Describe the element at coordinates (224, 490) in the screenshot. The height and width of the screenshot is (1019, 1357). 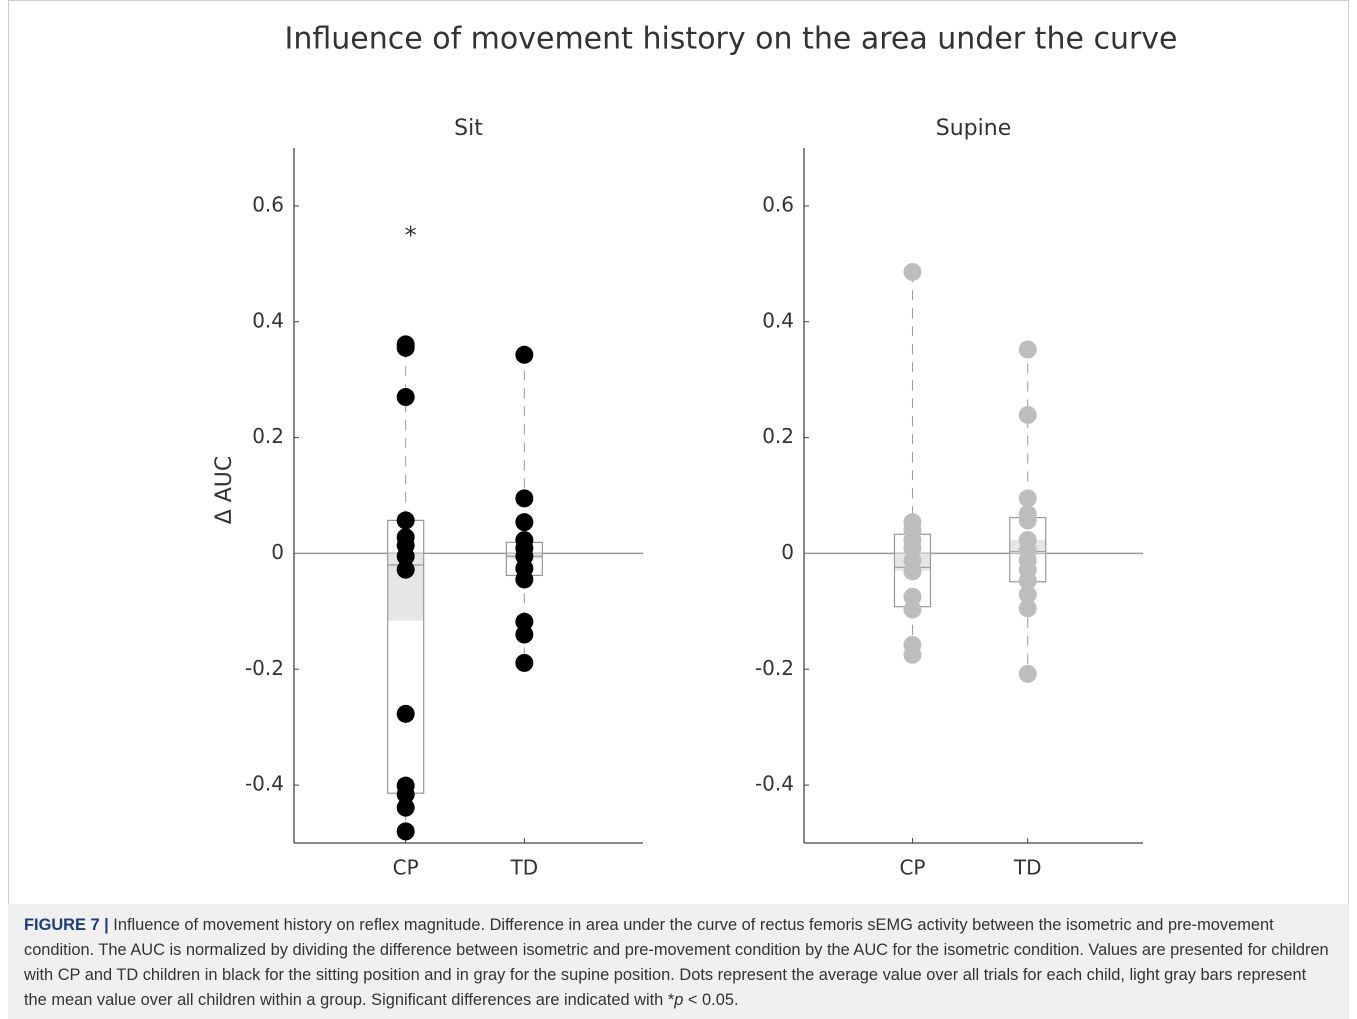
I see `y-axis-label: Δ AUC` at that location.